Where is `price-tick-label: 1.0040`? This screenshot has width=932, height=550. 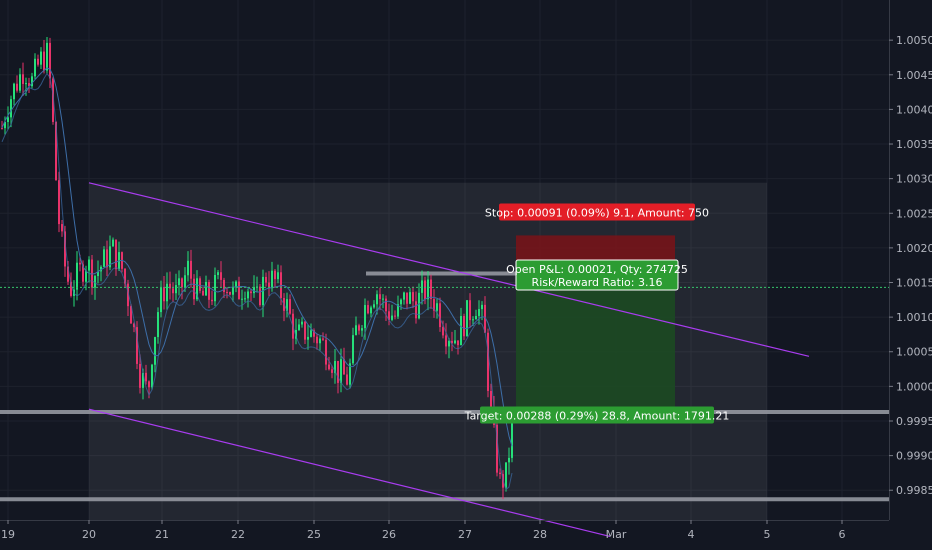 price-tick-label: 1.0040 is located at coordinates (914, 109).